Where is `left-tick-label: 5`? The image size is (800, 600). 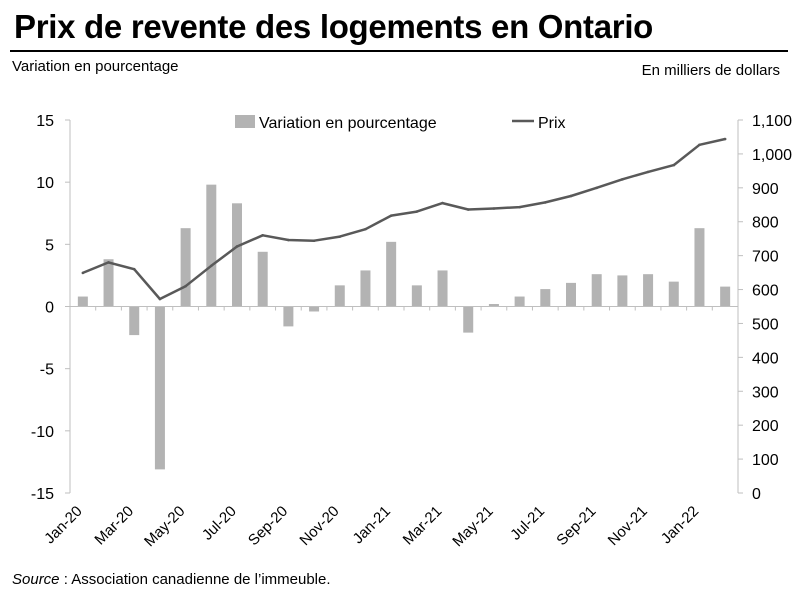 left-tick-label: 5 is located at coordinates (49, 245).